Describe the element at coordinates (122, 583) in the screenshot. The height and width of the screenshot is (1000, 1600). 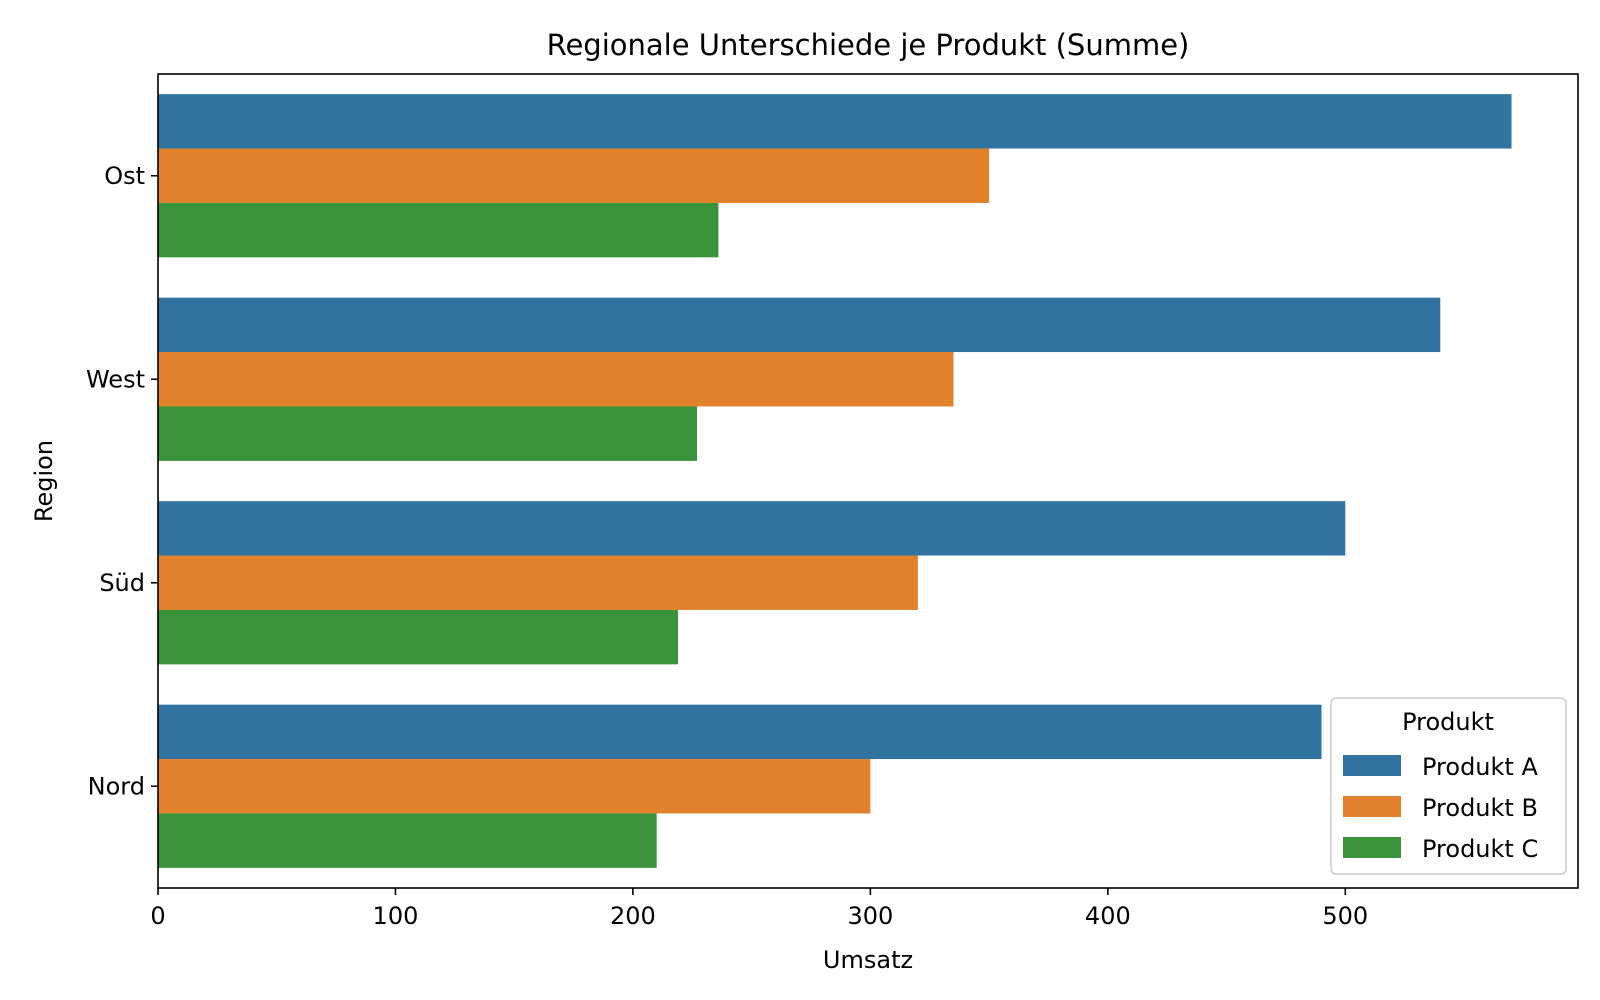
I see `y-tick-label: Süd` at that location.